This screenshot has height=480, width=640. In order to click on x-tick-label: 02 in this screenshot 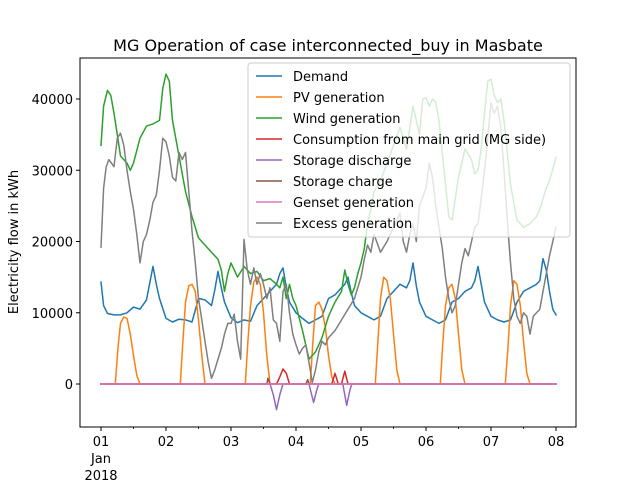, I will do `click(166, 442)`.